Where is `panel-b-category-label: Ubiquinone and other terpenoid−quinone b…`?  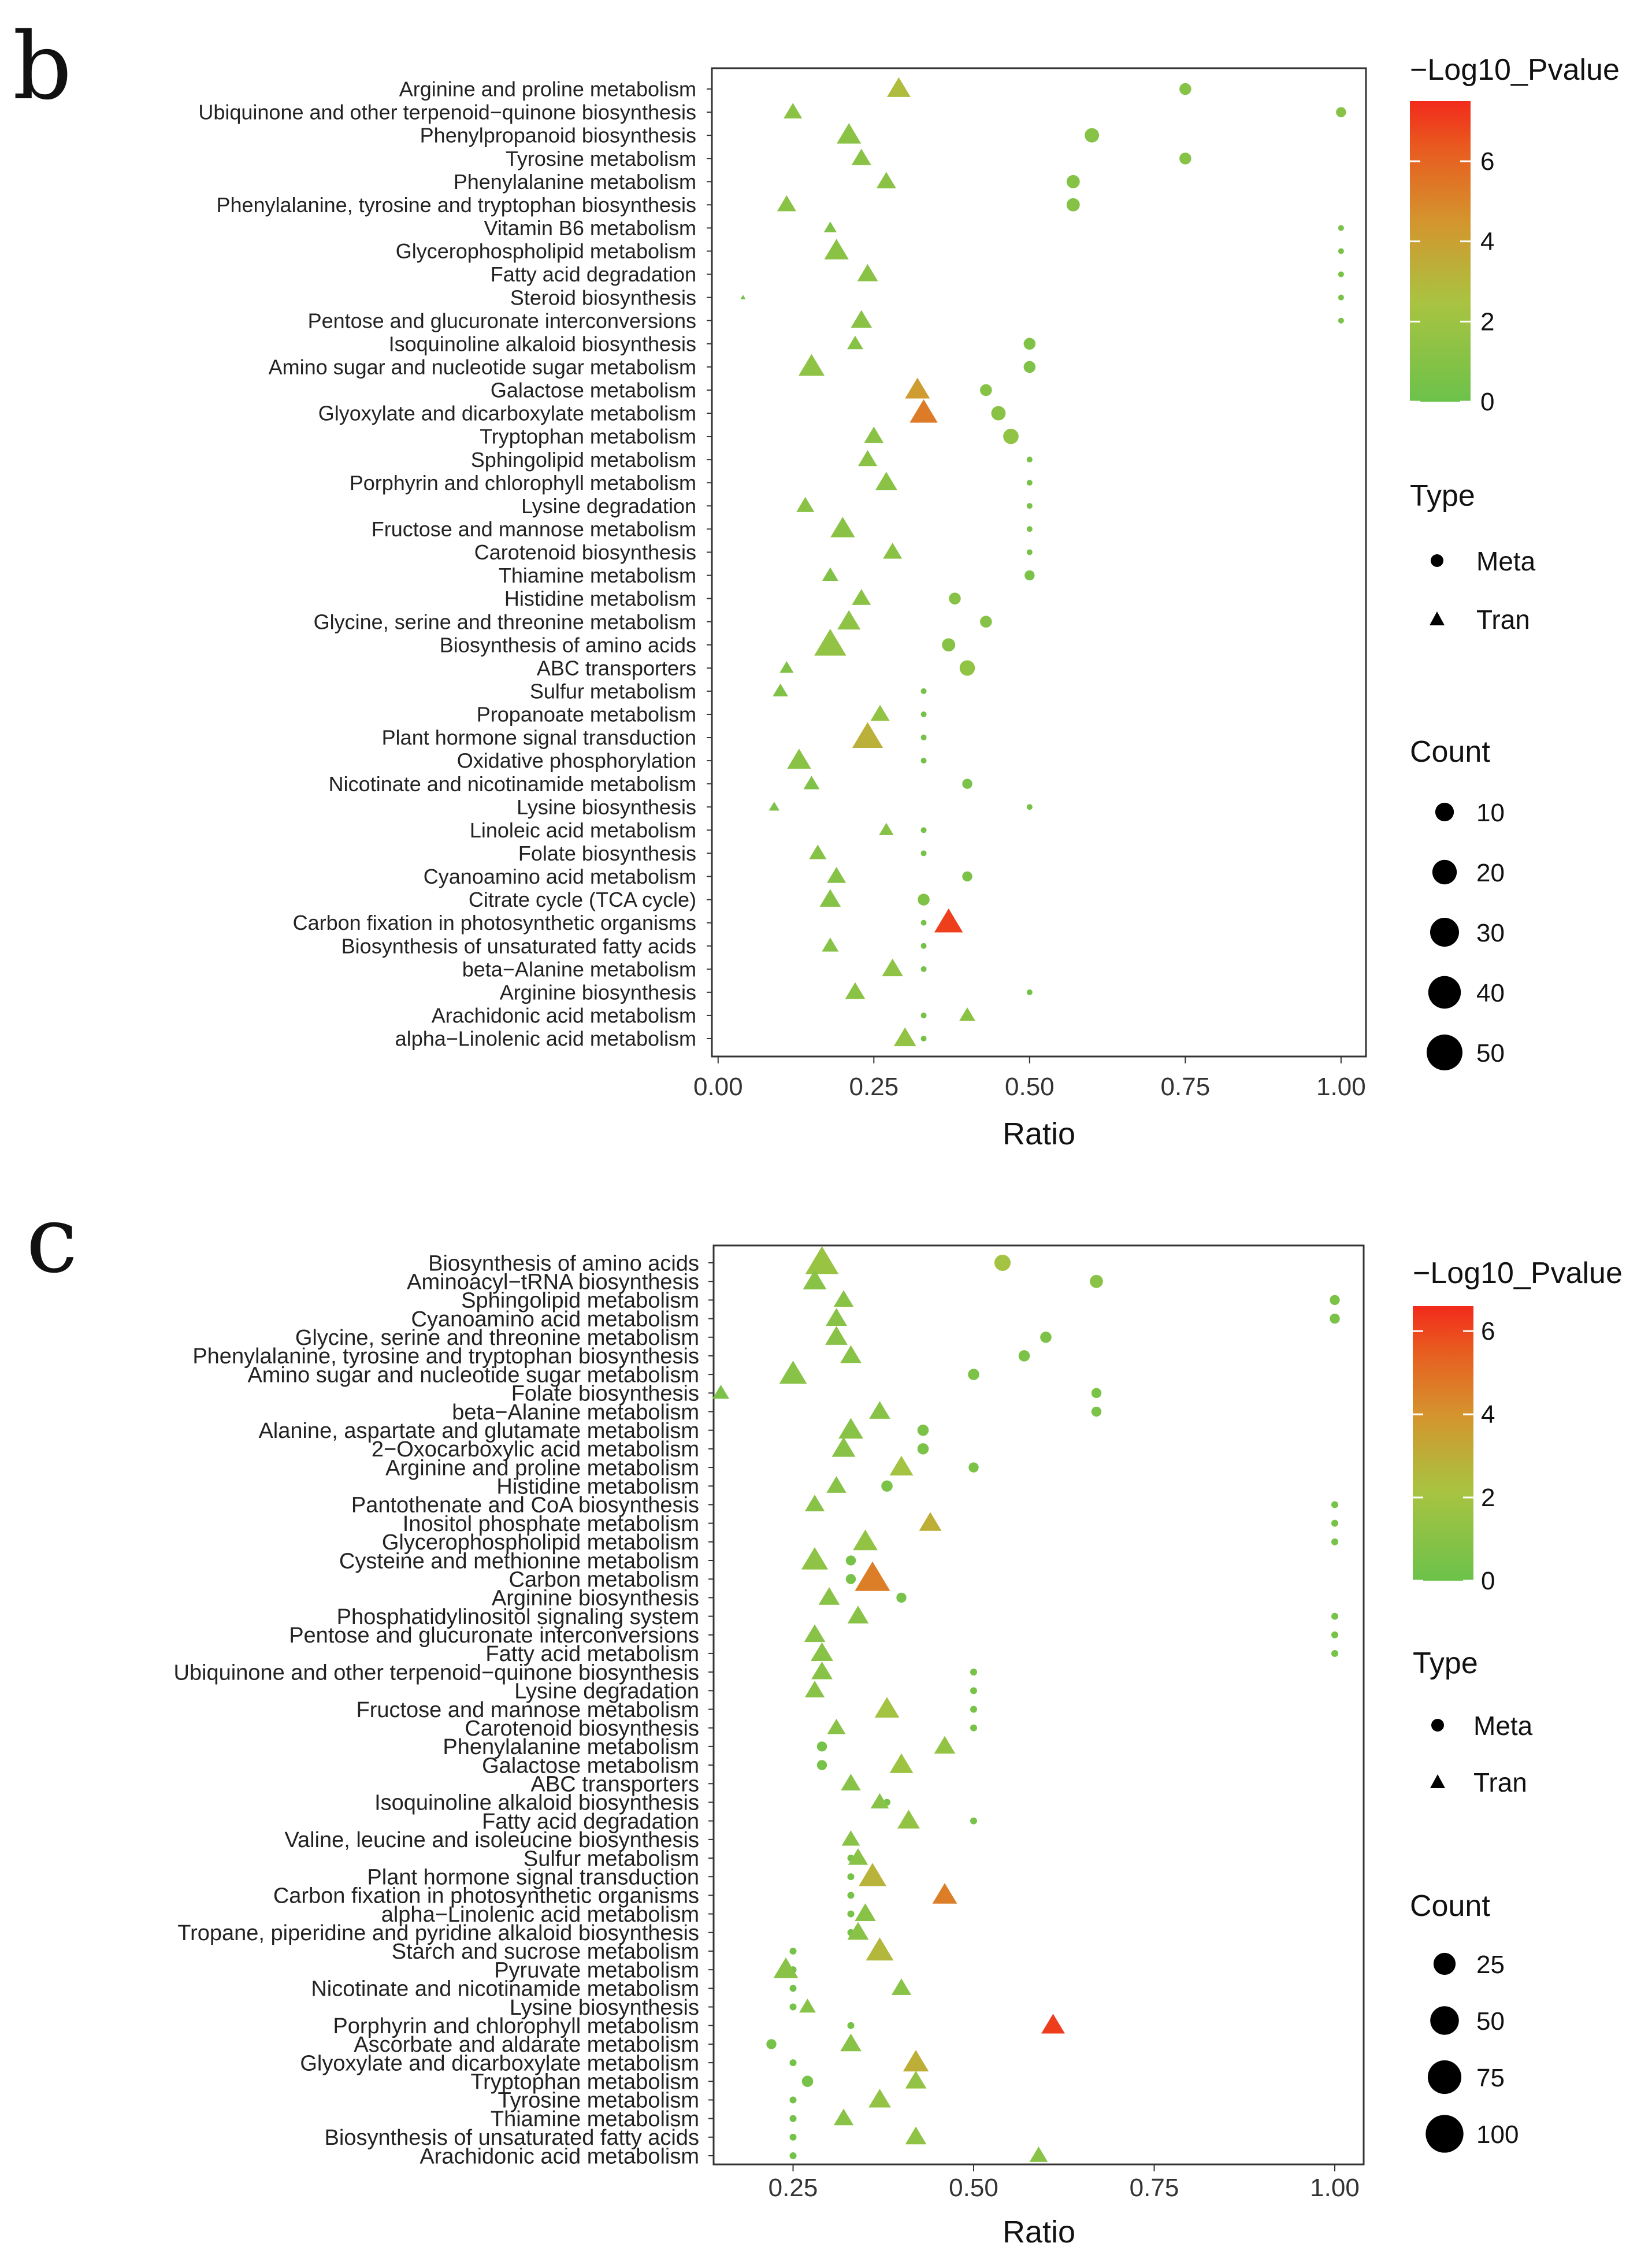 panel-b-category-label: Ubiquinone and other terpenoid−quinone b… is located at coordinates (447, 112).